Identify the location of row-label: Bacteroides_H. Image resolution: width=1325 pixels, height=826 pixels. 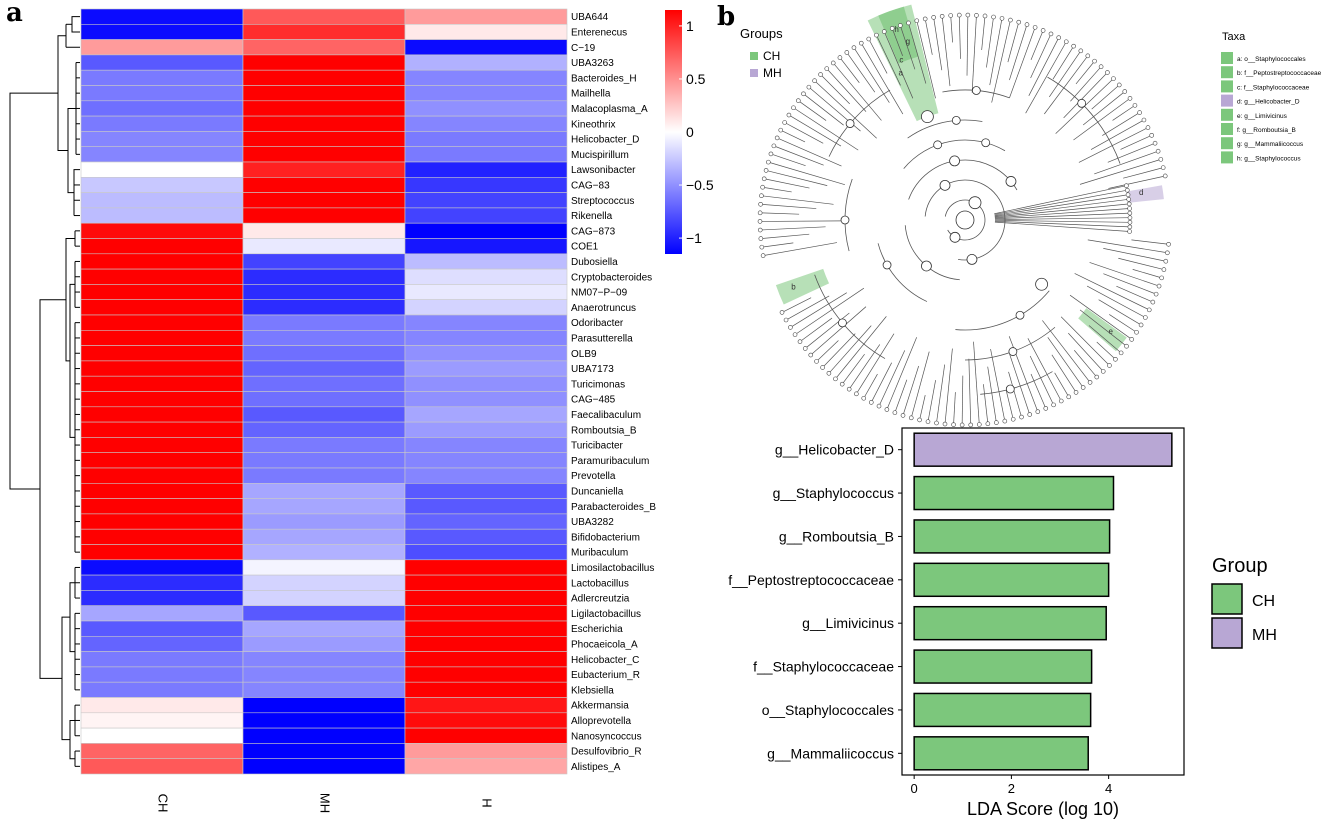
(604, 78).